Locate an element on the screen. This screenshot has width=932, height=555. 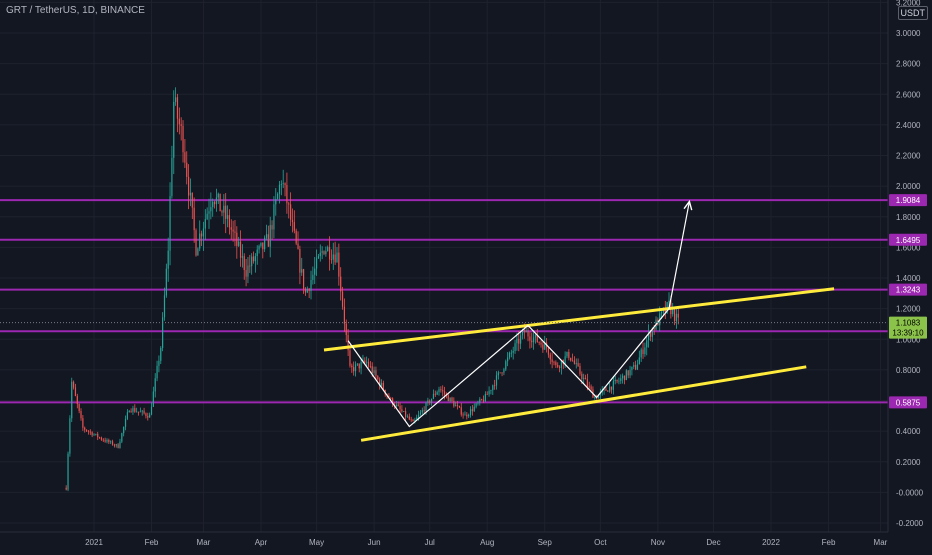
symbol-title: GRT / TetherUS, 1D, BINANCE is located at coordinates (75, 10).